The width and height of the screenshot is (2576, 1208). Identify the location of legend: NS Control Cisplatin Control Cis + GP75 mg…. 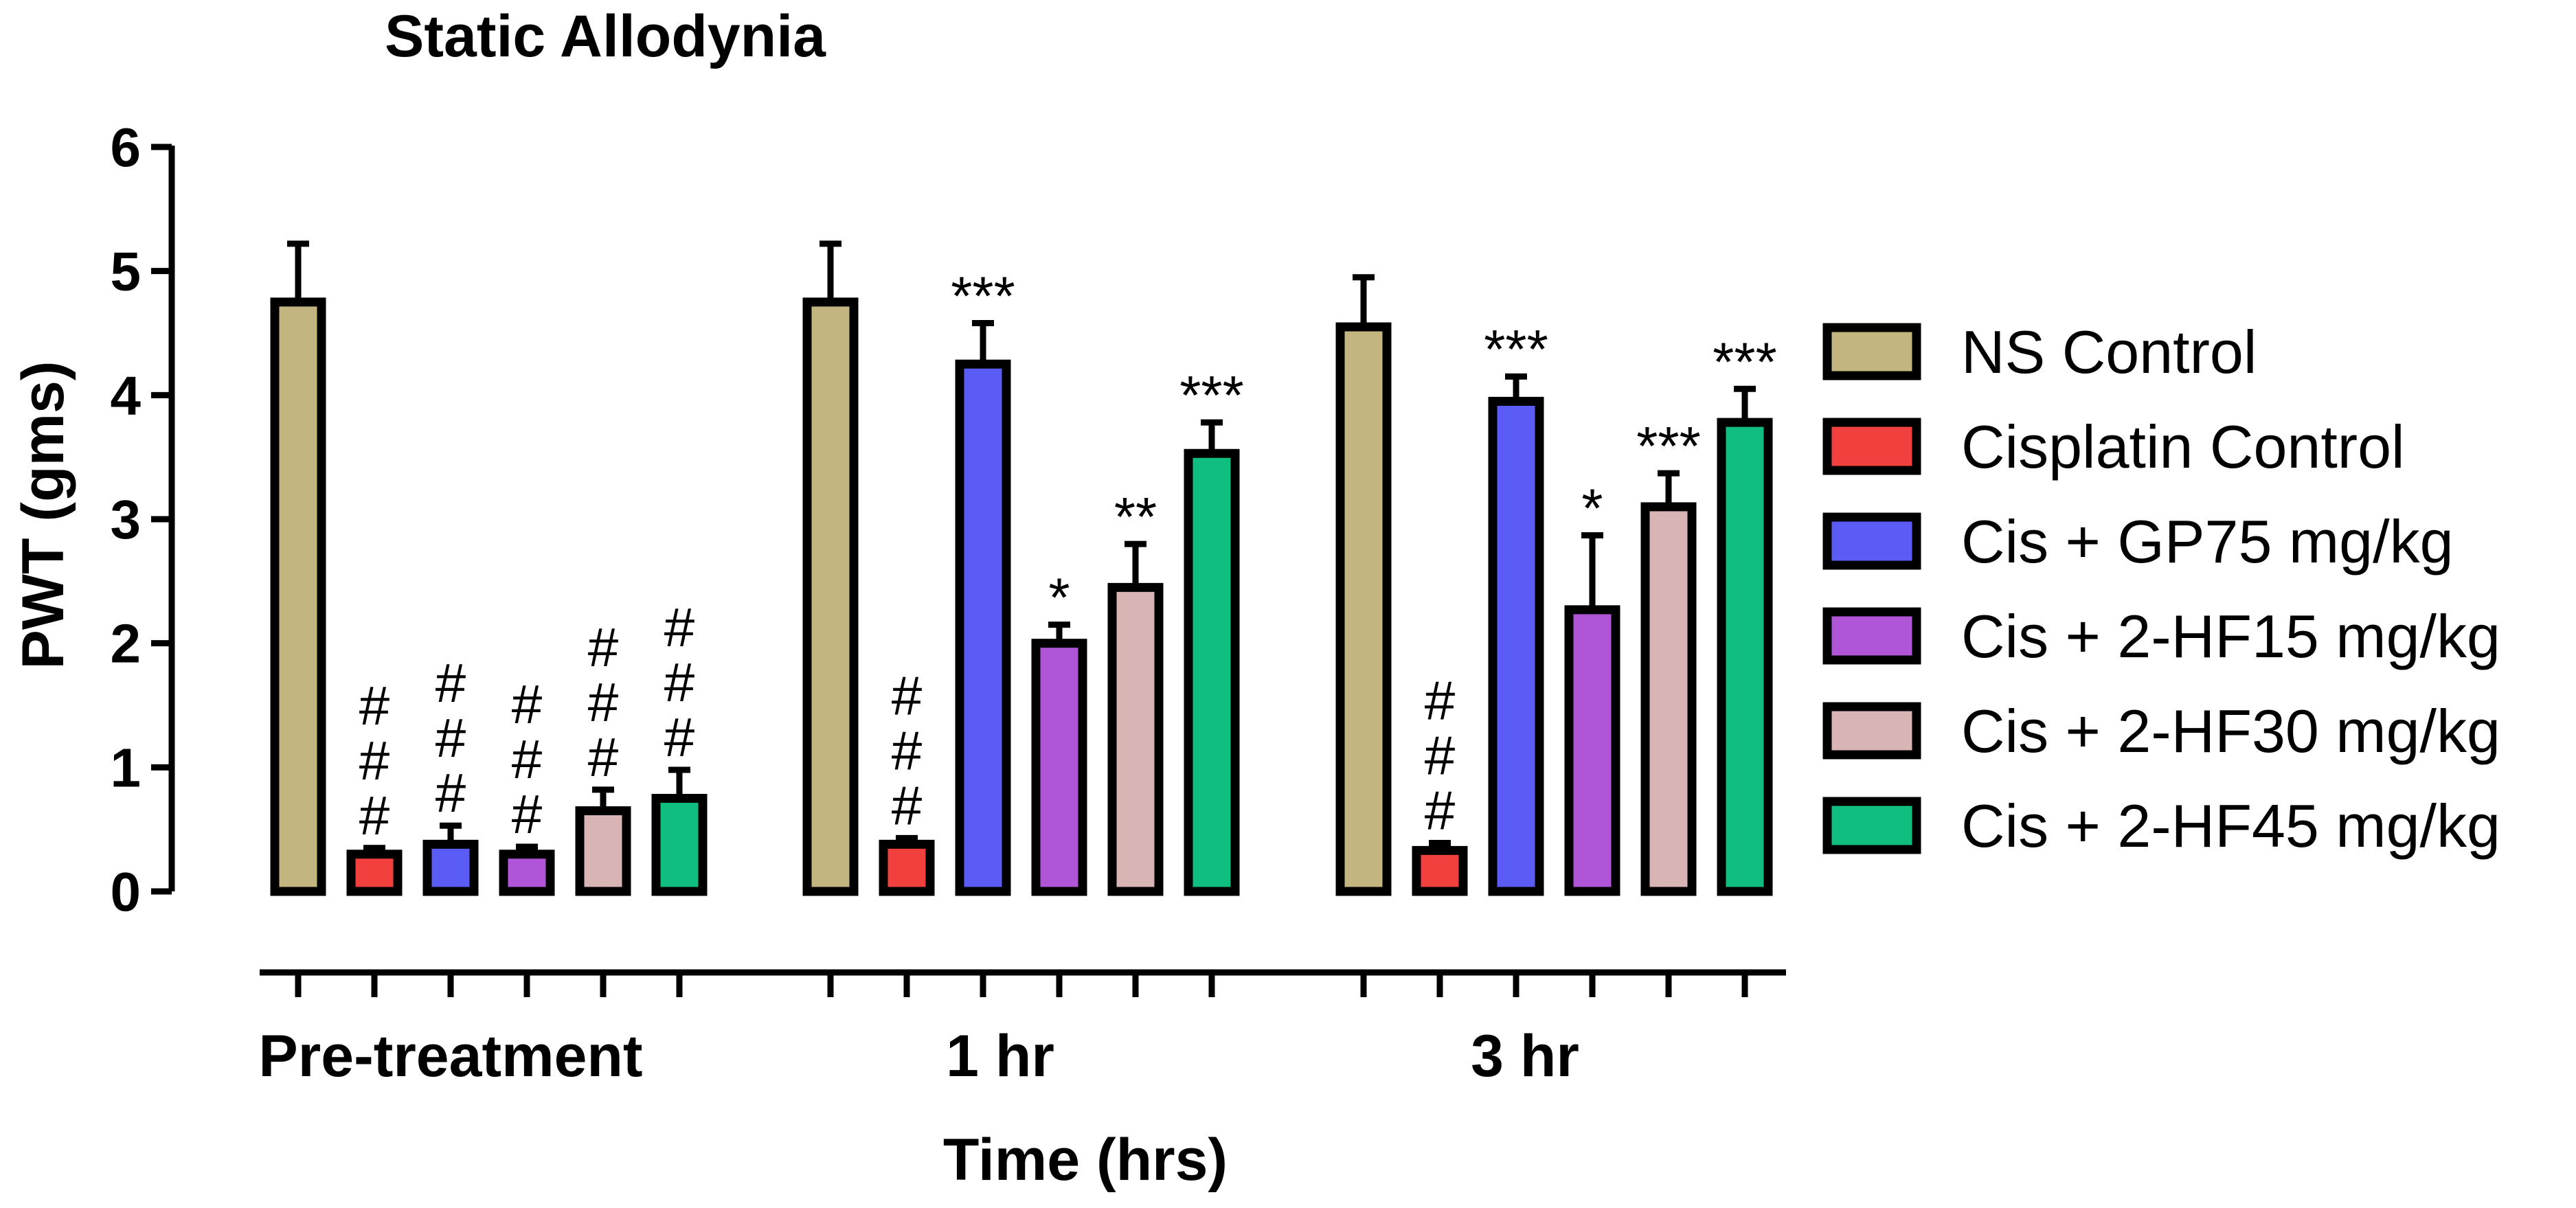
(2161, 589).